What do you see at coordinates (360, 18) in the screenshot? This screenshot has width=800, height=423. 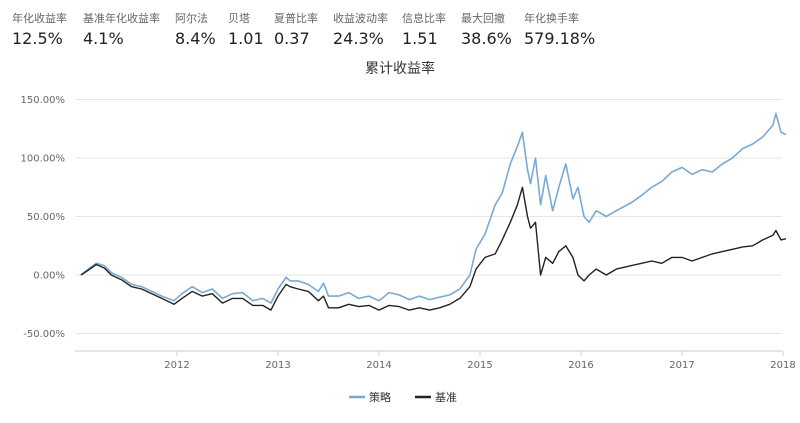 I see `metric-label: 收益波动率` at bounding box center [360, 18].